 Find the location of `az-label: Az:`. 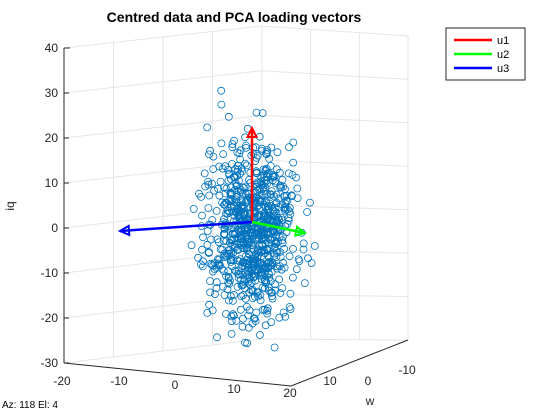

az-label: Az: is located at coordinates (9, 405).